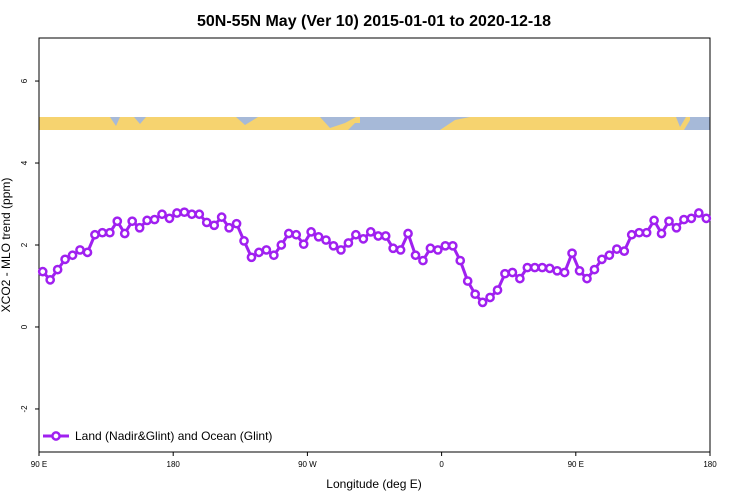 The width and height of the screenshot is (750, 500). I want to click on y-tick-label: 4, so click(24, 162).